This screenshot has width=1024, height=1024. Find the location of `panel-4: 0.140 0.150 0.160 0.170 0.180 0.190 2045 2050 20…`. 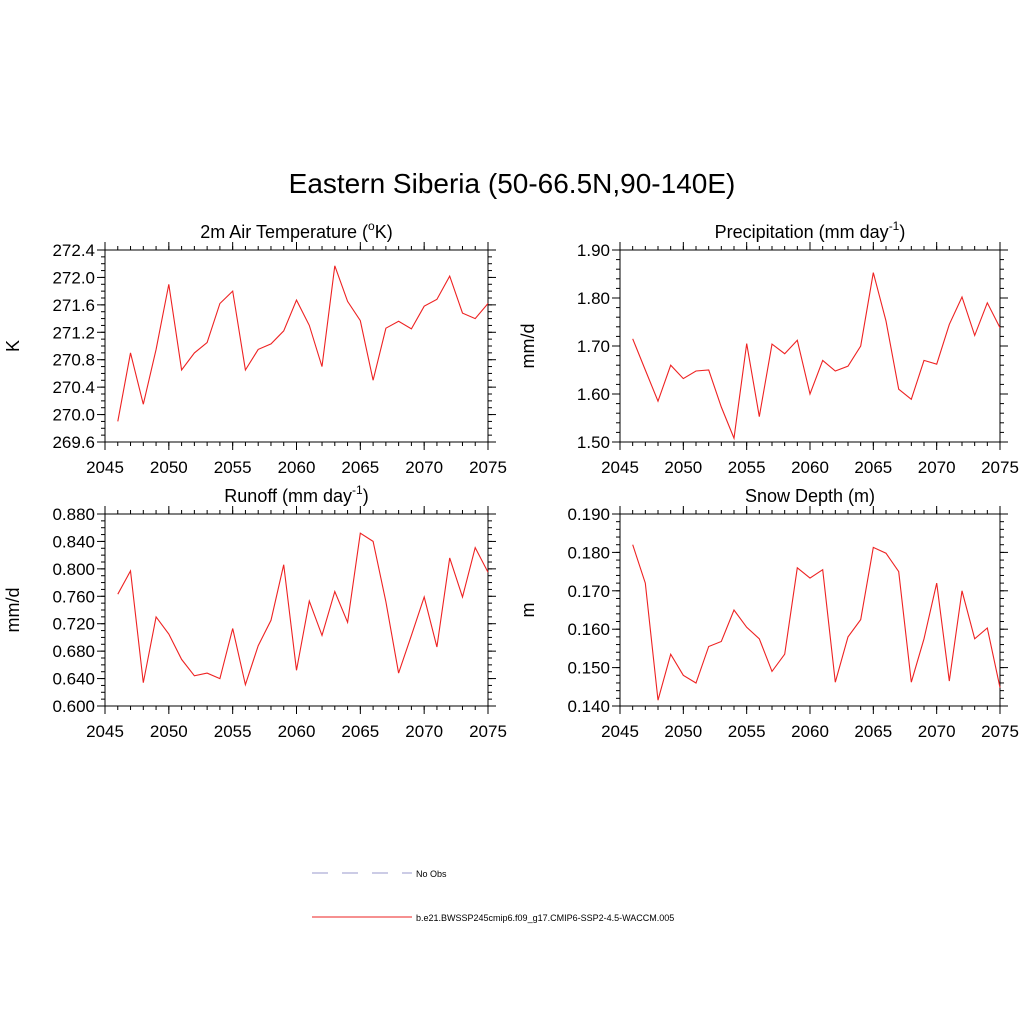

panel-4: 0.140 0.150 0.160 0.170 0.180 0.190 2045 2050 20… is located at coordinates (768, 613).